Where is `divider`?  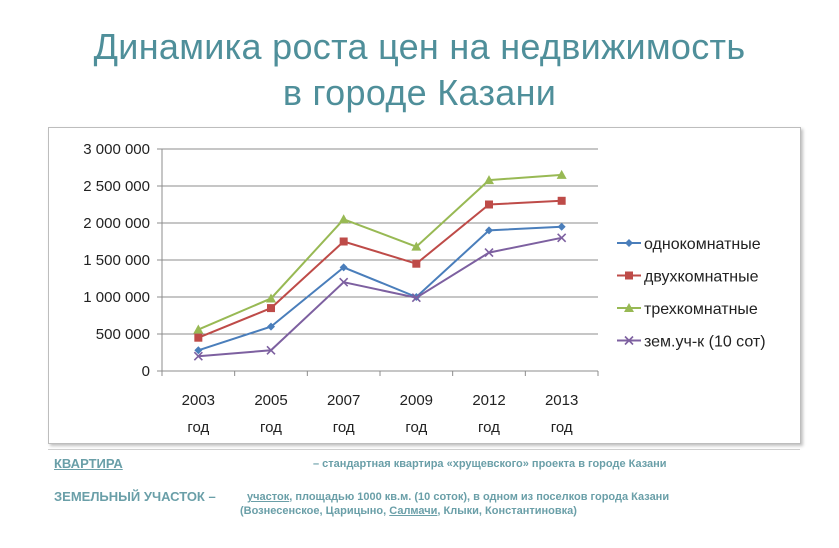
divider is located at coordinates (424, 449).